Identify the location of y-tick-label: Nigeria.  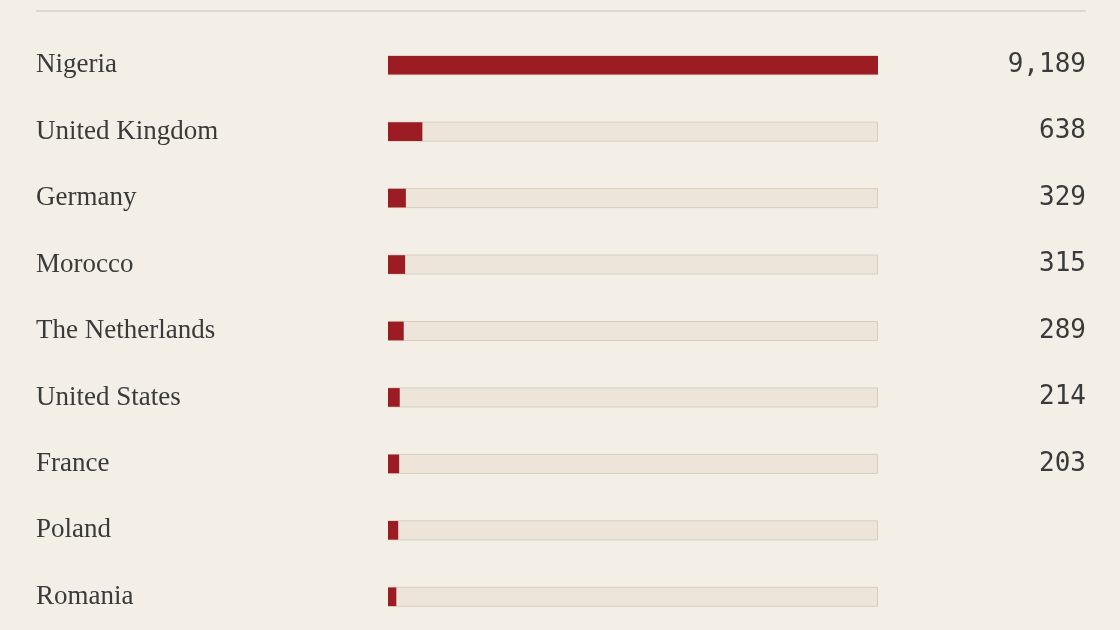
(76, 63).